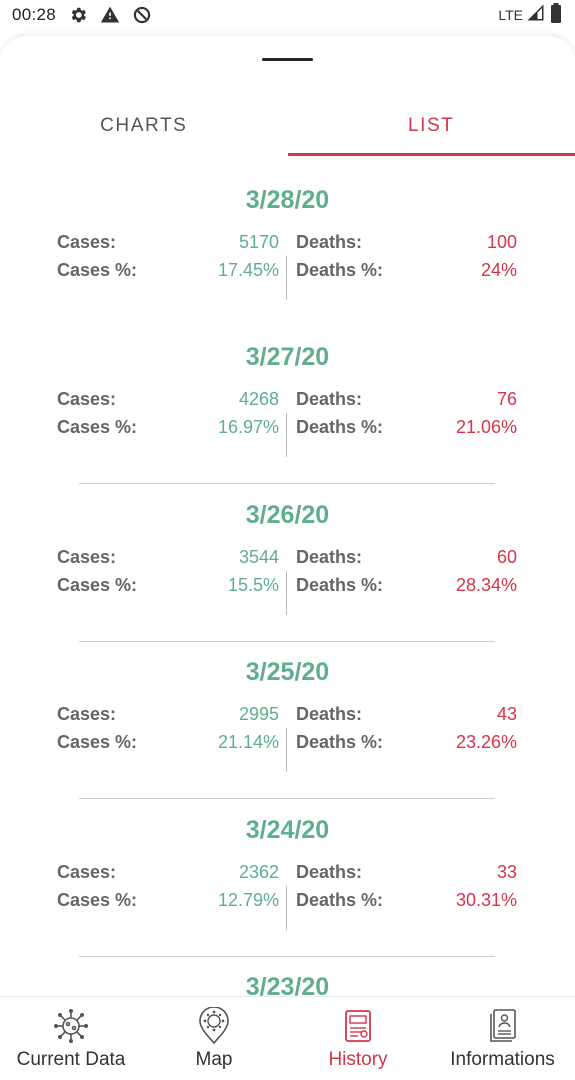 The width and height of the screenshot is (575, 1080). I want to click on bottom-navigation: Current Data Map History, so click(287, 1038).